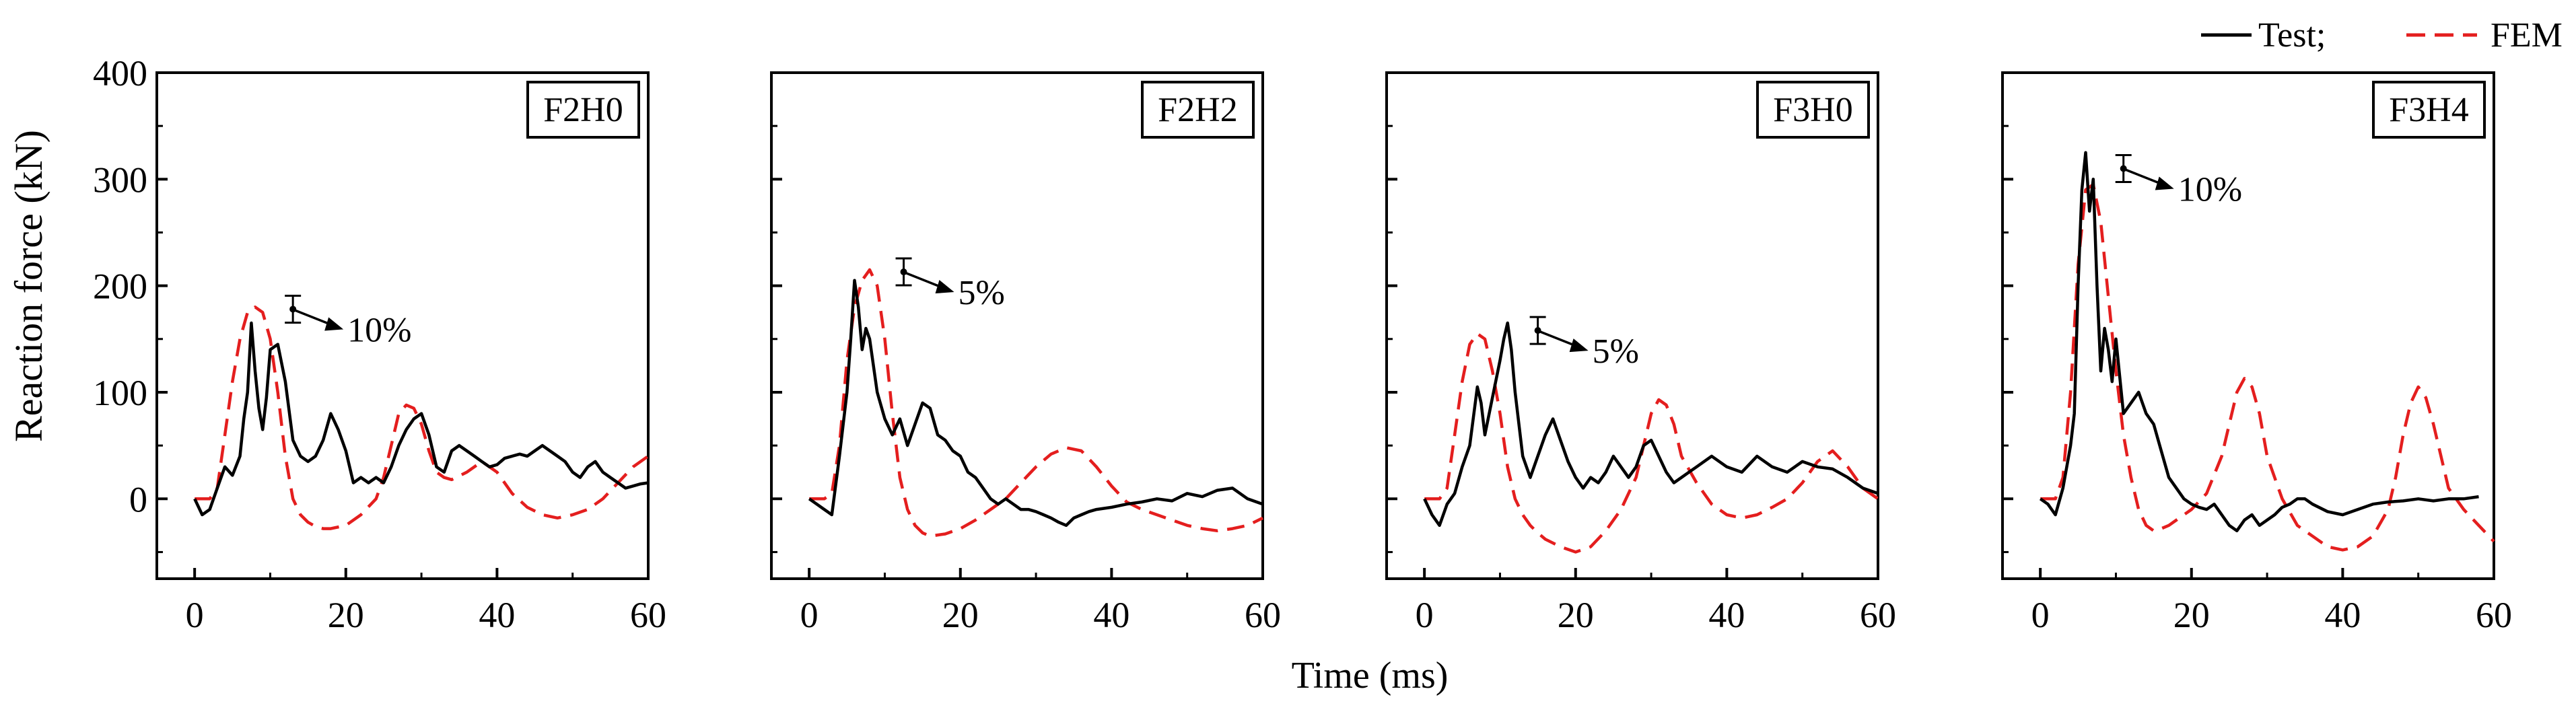 The width and height of the screenshot is (2576, 720). I want to click on y-tick-label: 300, so click(120, 179).